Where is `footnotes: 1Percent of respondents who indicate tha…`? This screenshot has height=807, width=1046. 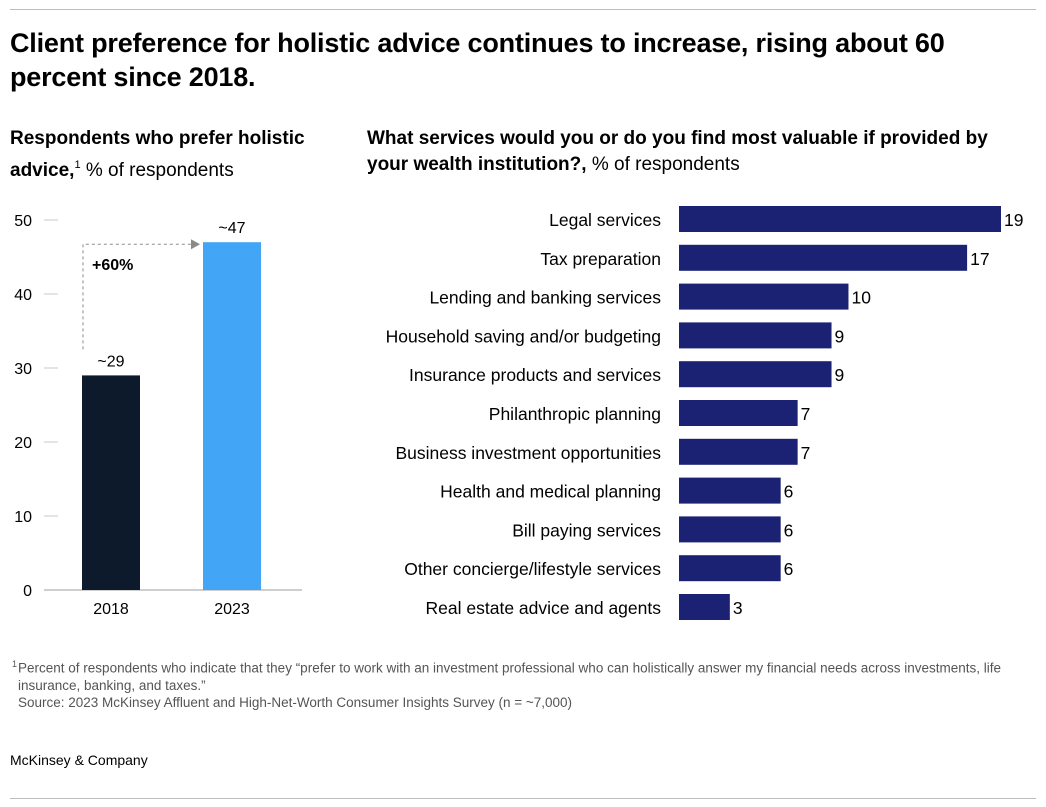
footnotes: 1Percent of respondents who indicate tha… is located at coordinates (522, 683).